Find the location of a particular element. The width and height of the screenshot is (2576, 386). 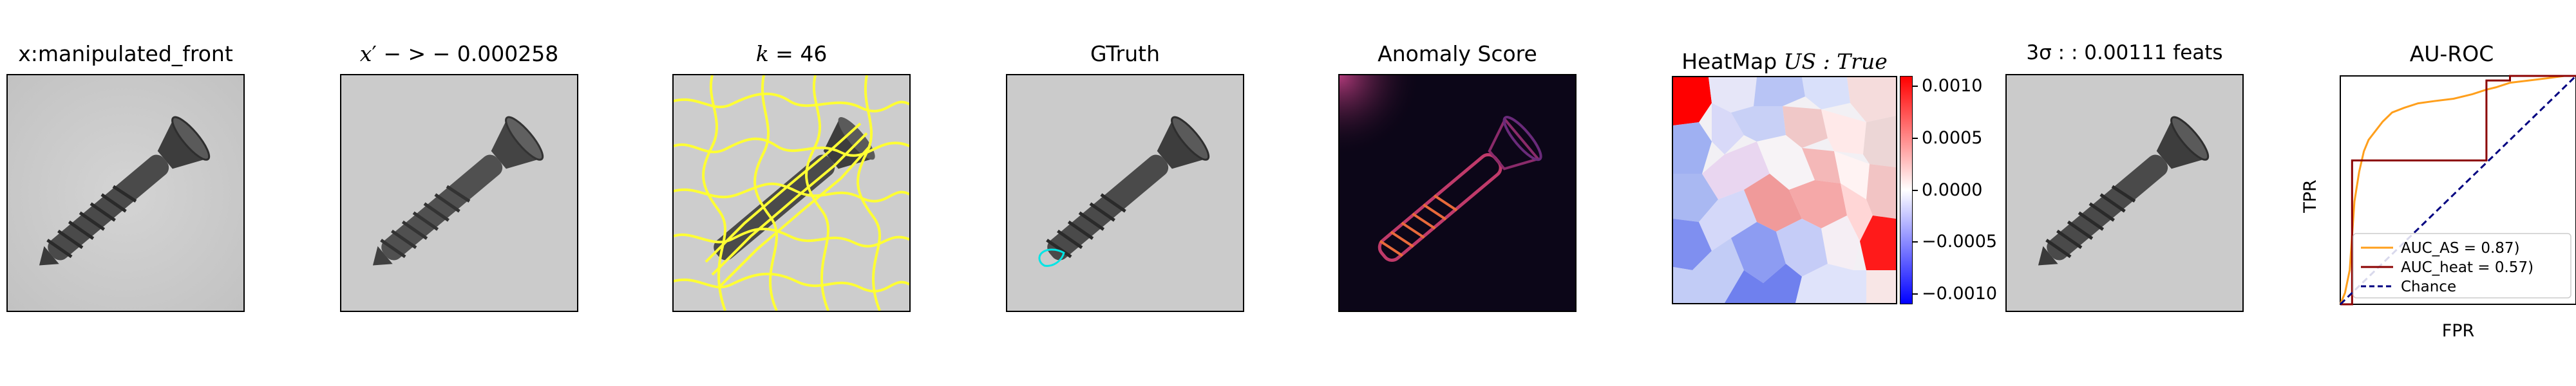

anomaly-score-image is located at coordinates (1457, 193).